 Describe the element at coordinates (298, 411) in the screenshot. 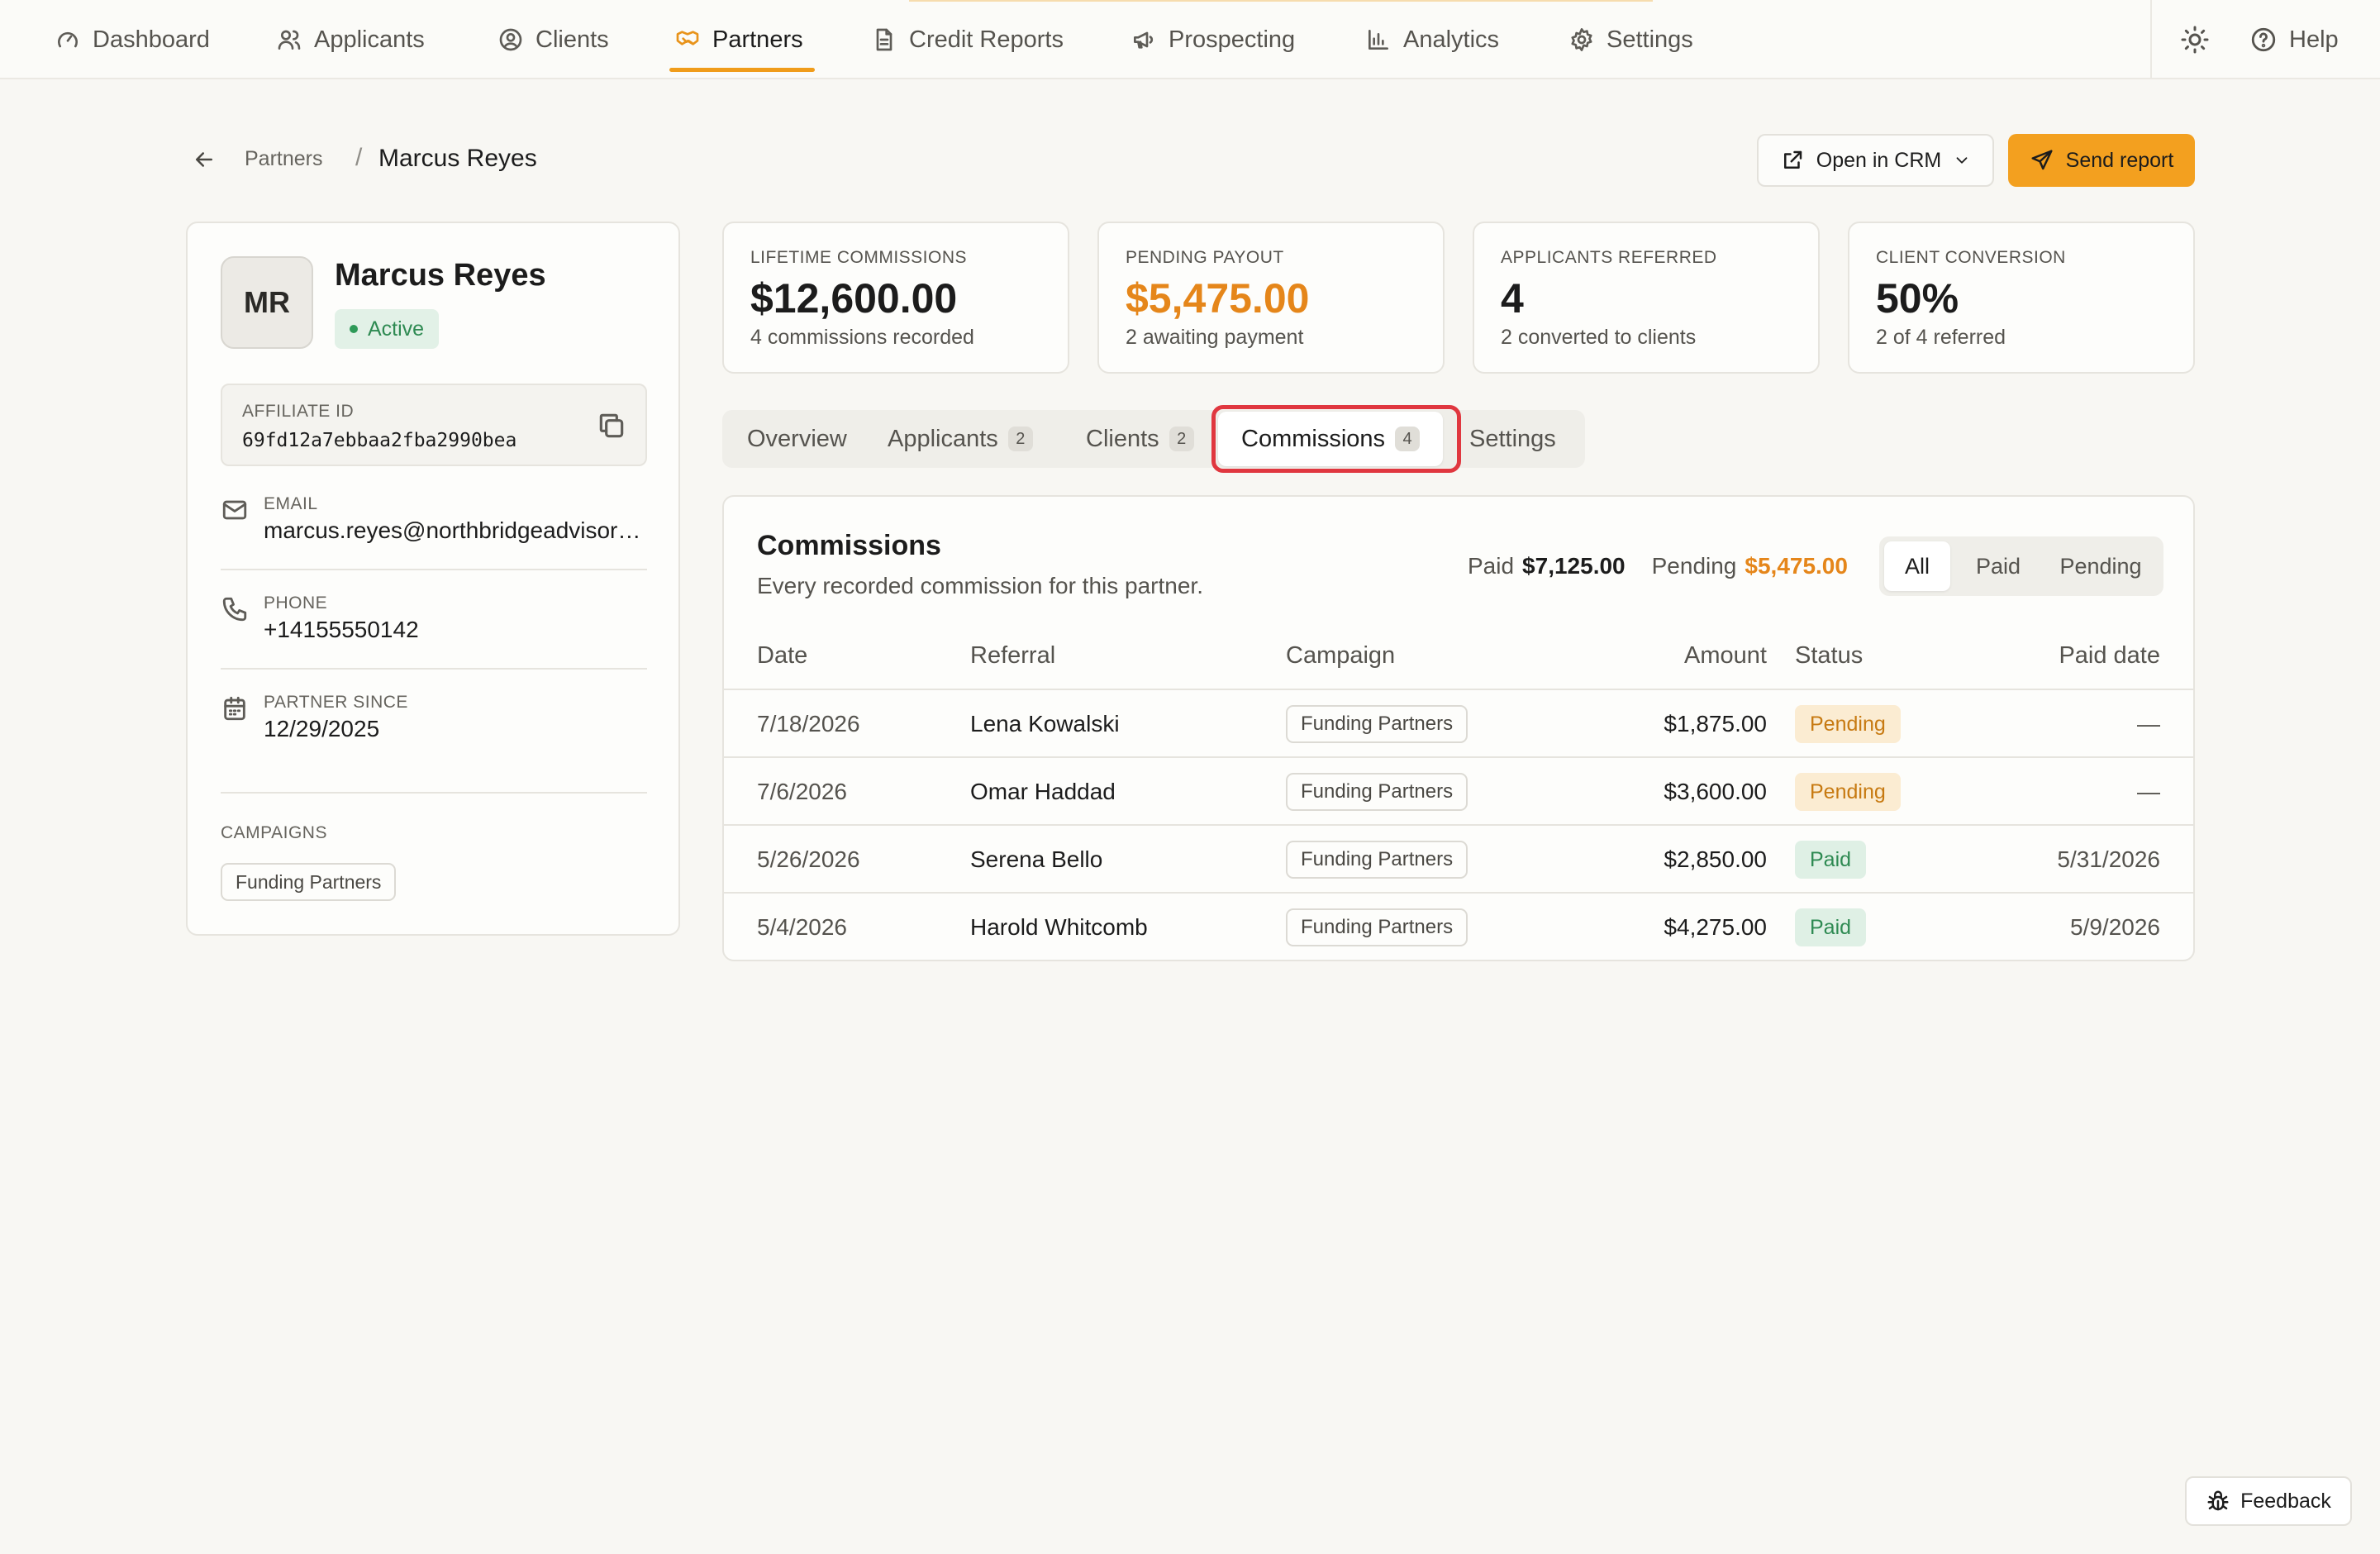

I see `affiliate-id-label: AFFILIATE ID` at that location.